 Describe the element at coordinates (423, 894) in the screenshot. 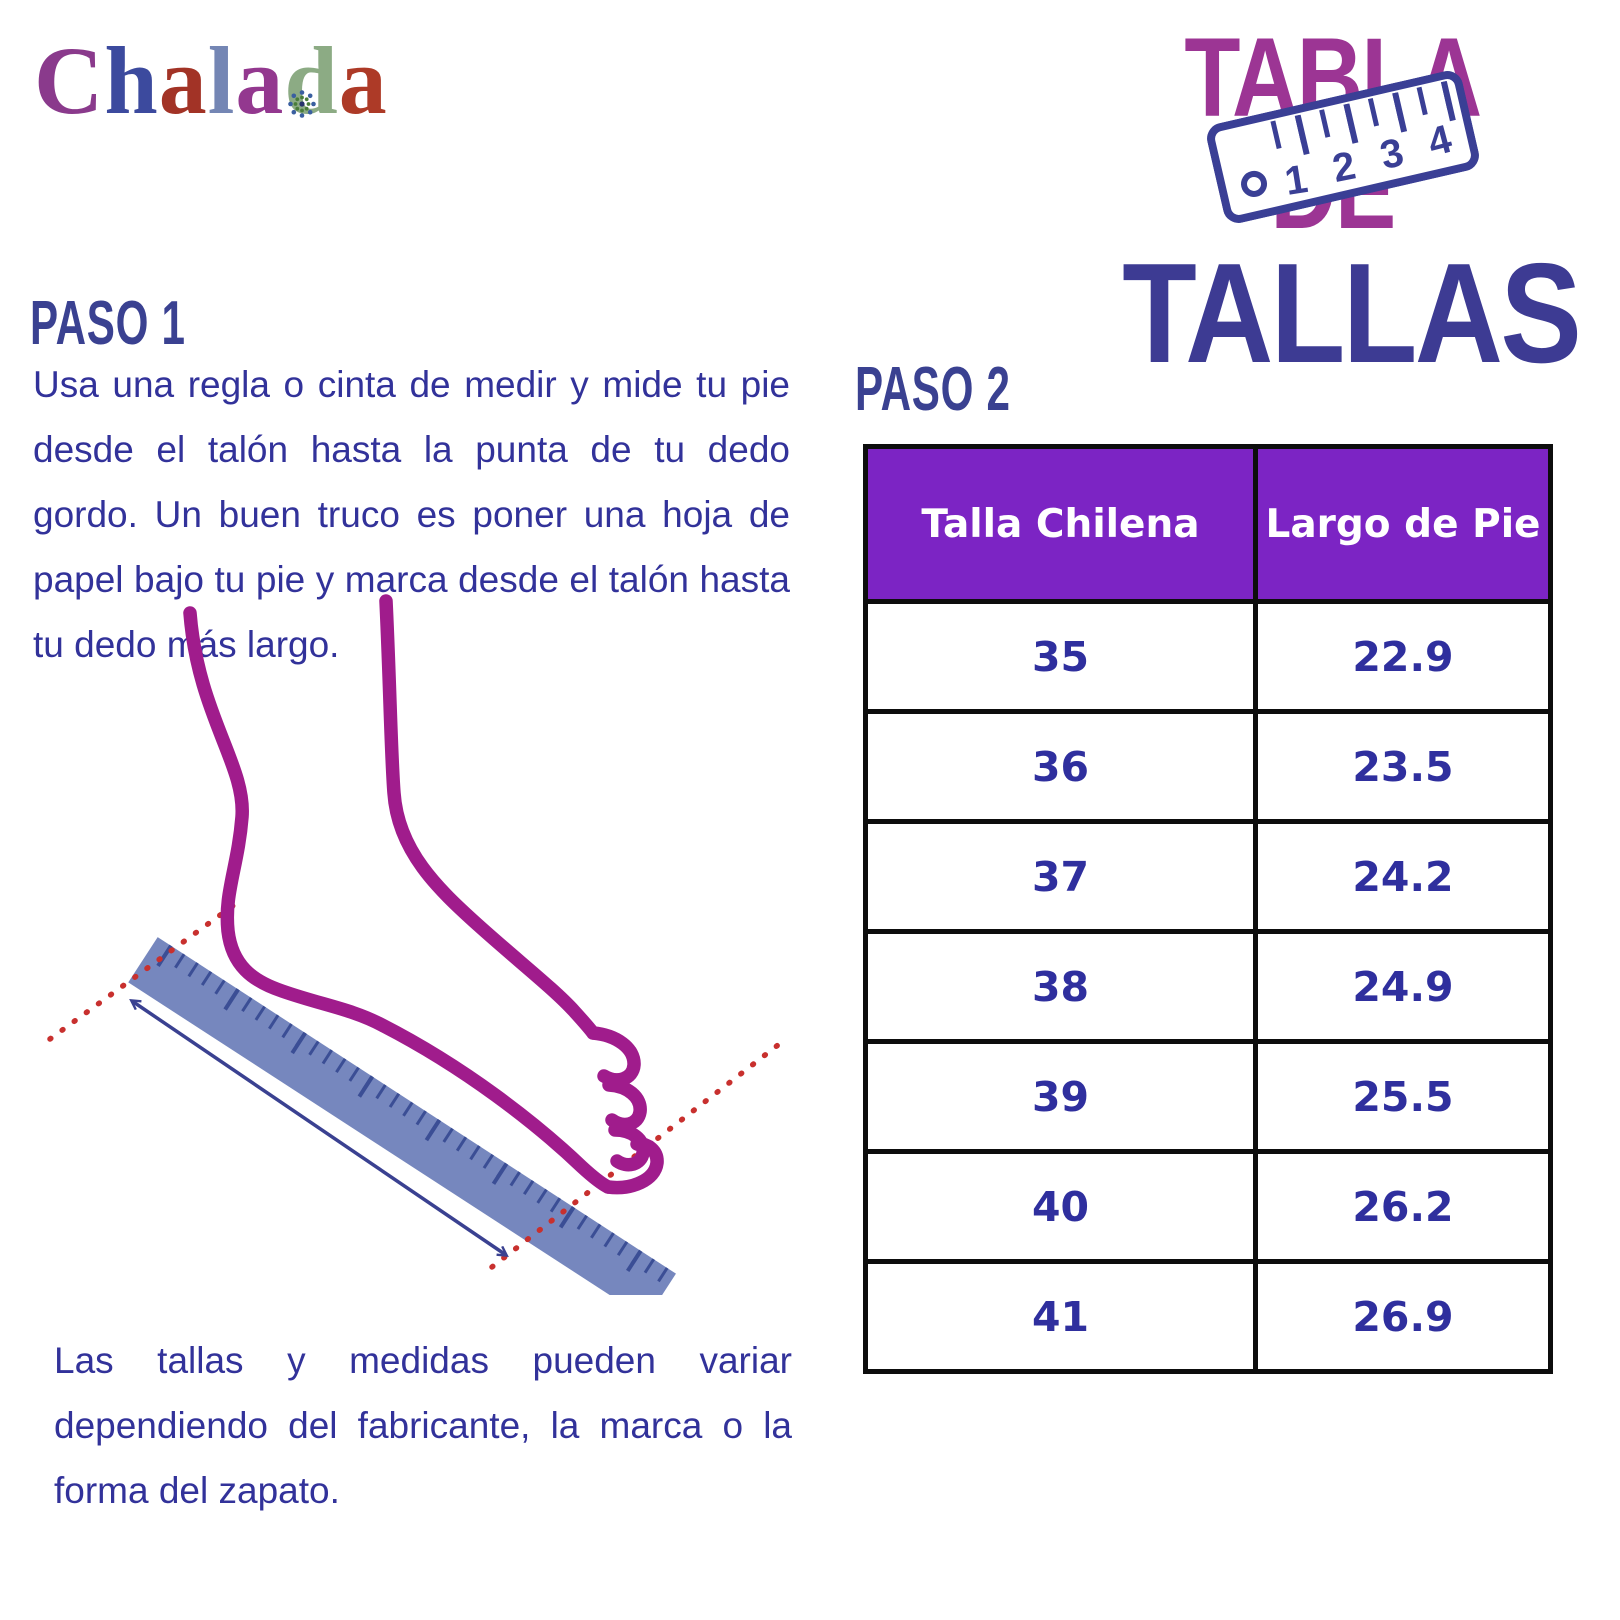

I see `foot-outline` at that location.